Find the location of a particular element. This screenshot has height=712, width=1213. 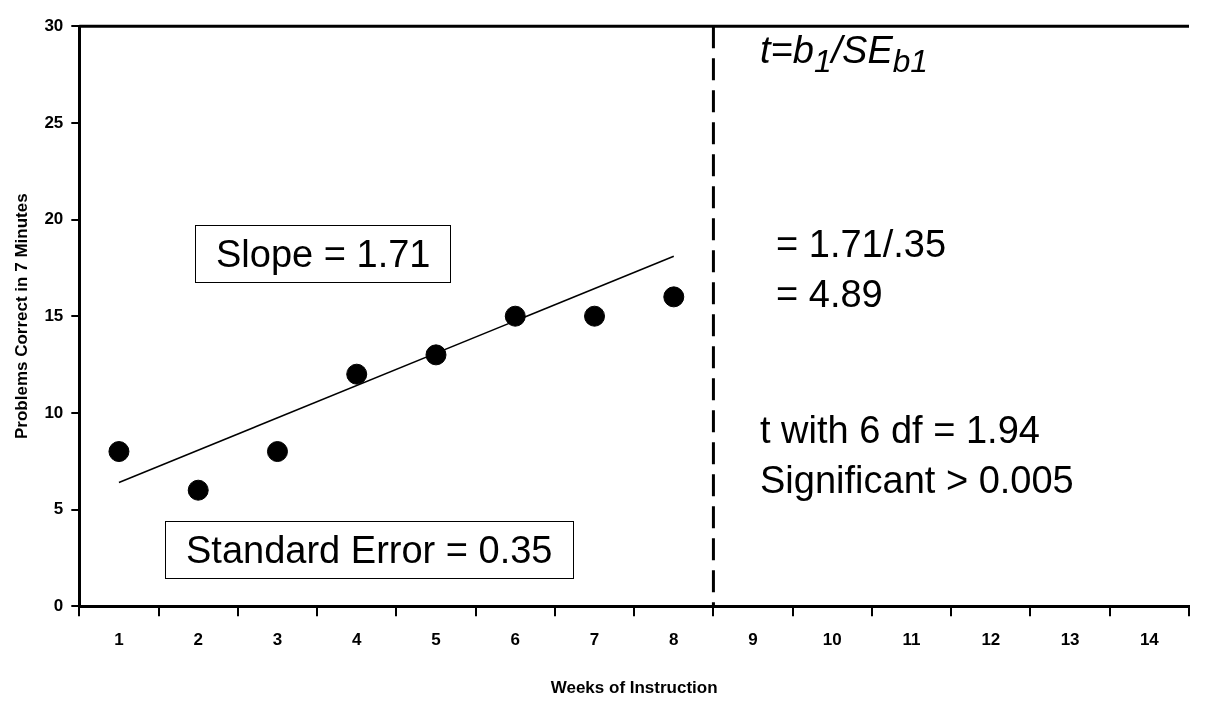

x-tick-label: 12 is located at coordinates (991, 640).